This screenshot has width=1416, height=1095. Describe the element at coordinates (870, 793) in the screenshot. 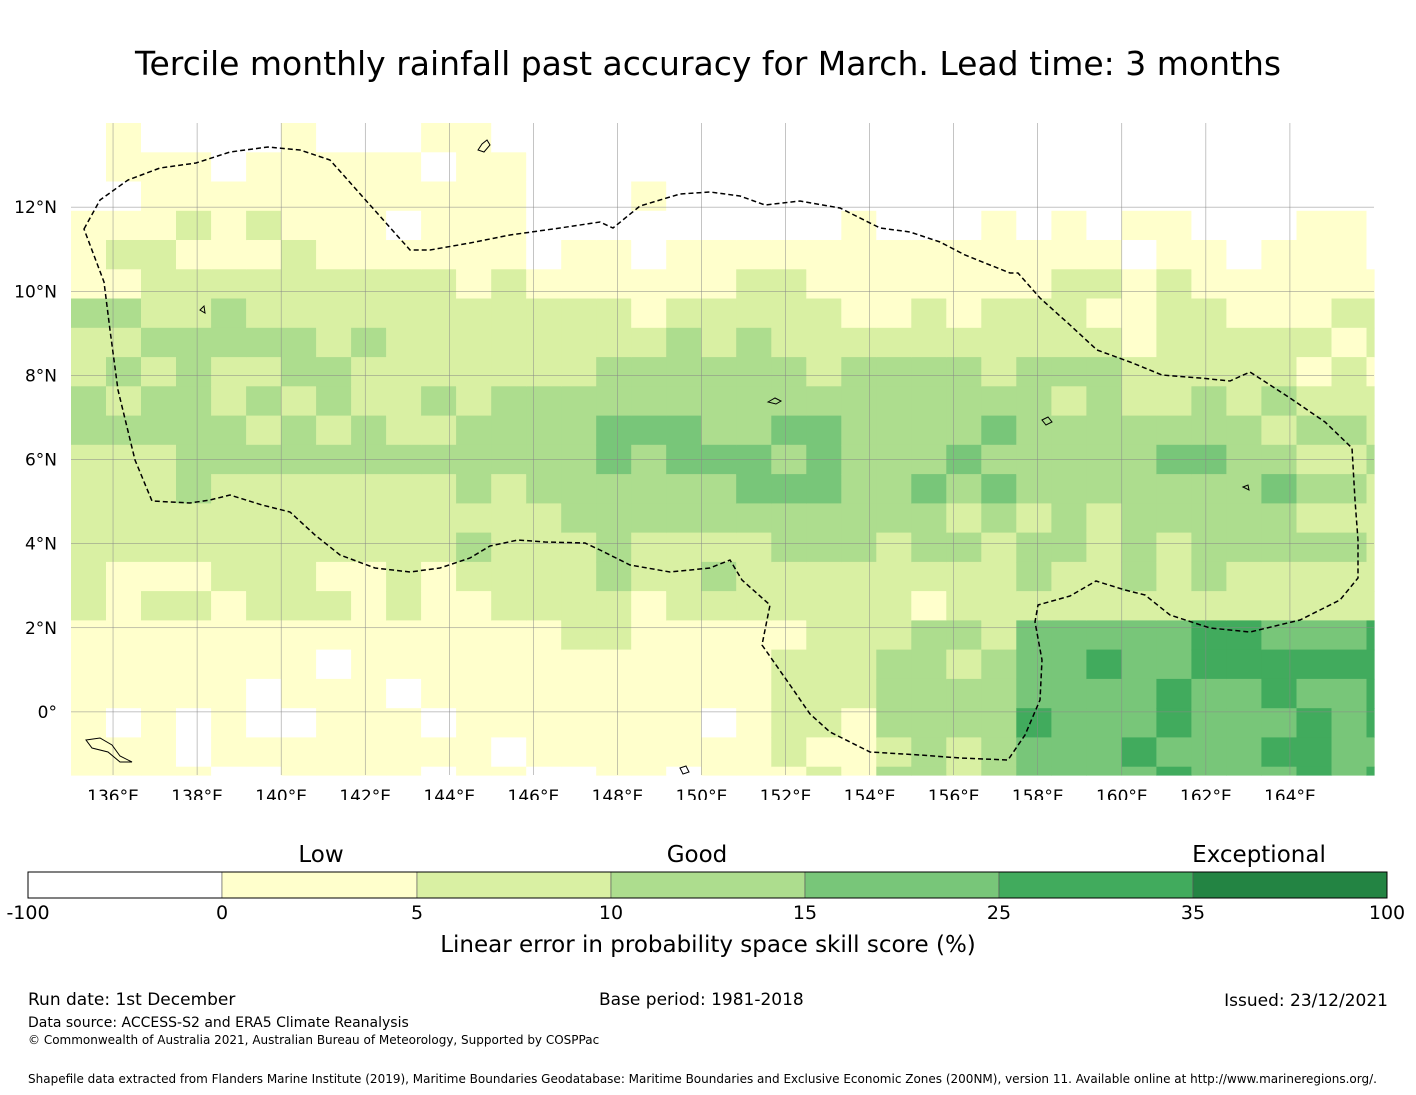

I see `lon-label: 154°E` at that location.